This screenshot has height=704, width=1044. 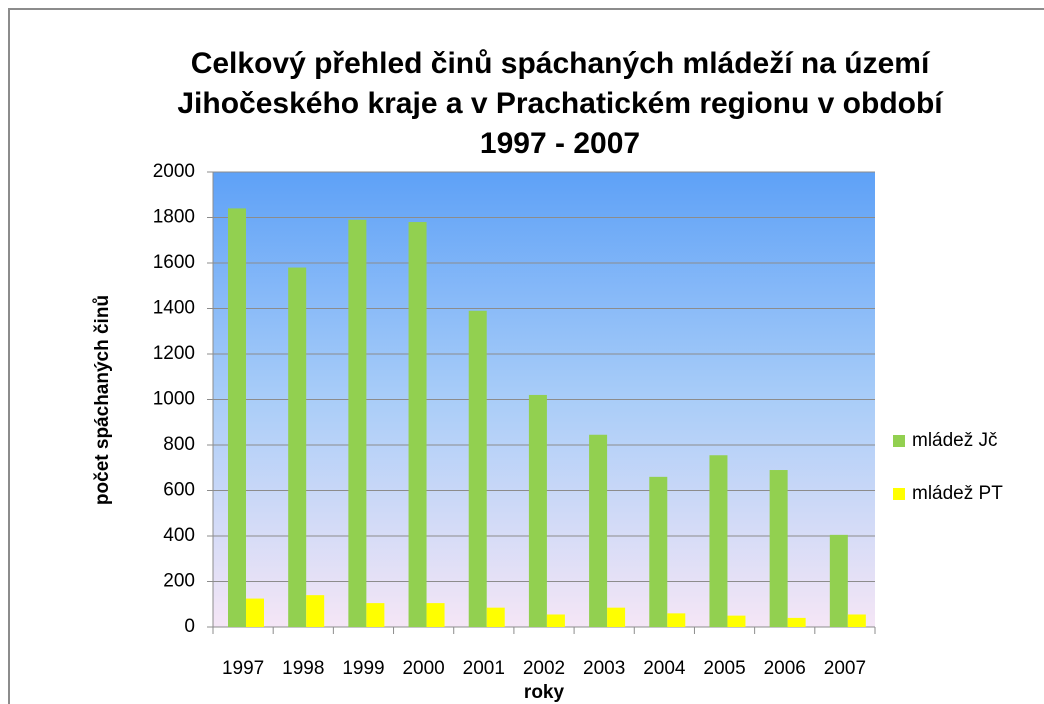 I want to click on y-tick-label: 0, so click(x=189, y=626).